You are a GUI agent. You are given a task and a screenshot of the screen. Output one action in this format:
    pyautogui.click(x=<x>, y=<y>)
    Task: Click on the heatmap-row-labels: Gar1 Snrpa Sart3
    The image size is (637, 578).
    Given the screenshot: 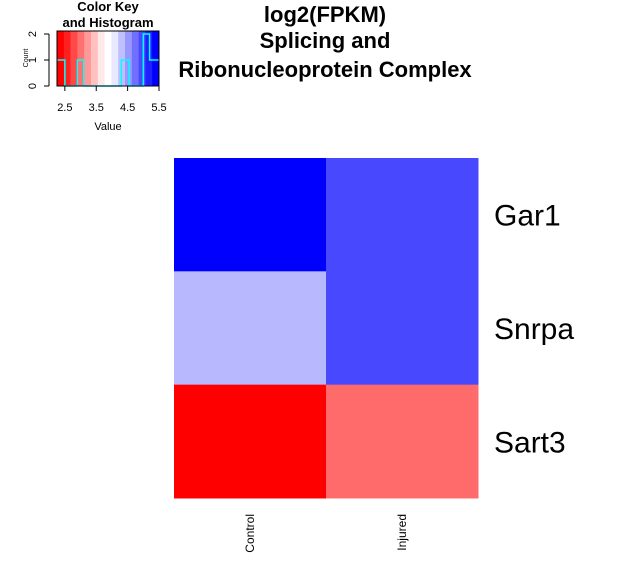 What is the action you would take?
    pyautogui.click(x=534, y=330)
    